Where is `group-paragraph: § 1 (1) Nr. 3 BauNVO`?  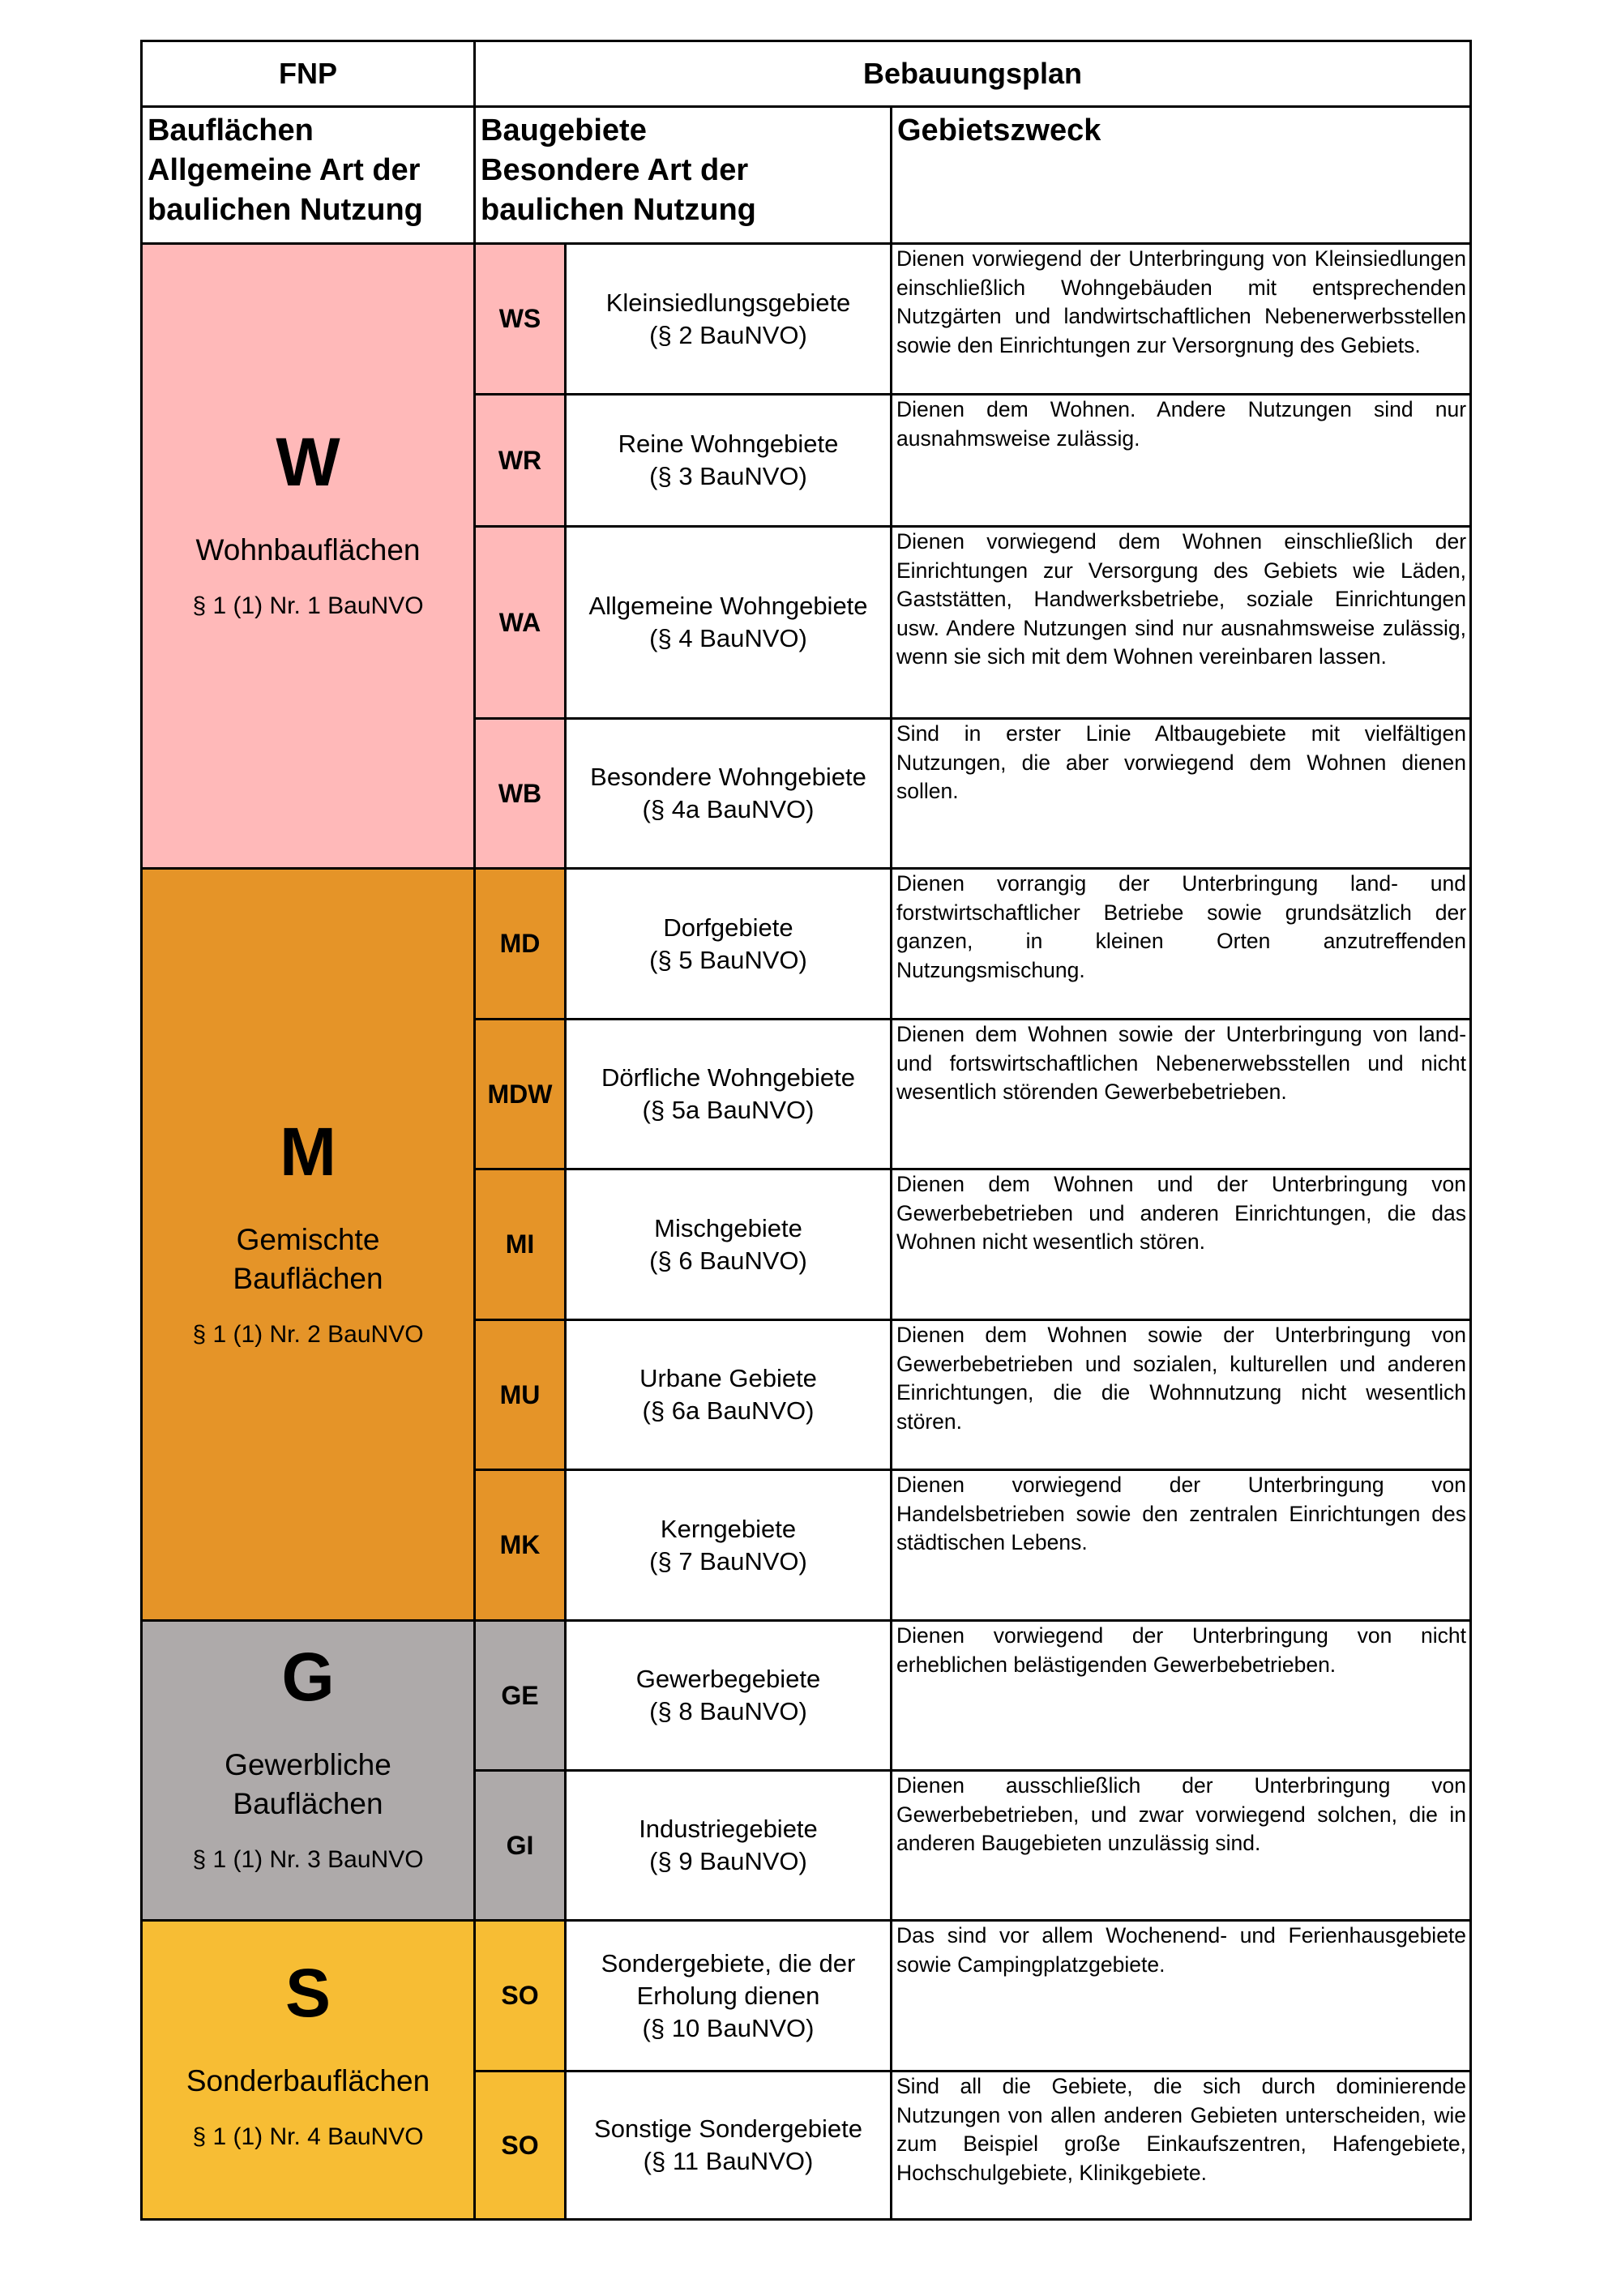 group-paragraph: § 1 (1) Nr. 3 BauNVO is located at coordinates (308, 1859).